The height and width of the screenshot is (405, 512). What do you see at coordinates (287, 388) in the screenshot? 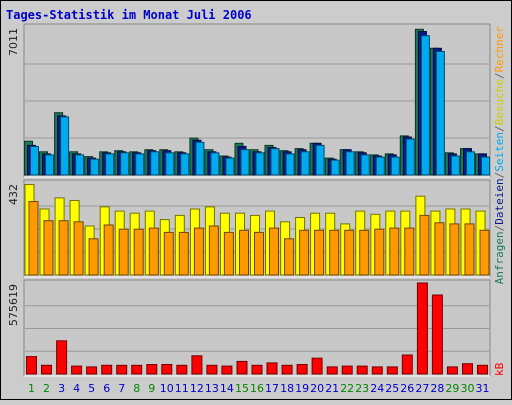
I see `x-tick-label: 18` at bounding box center [287, 388].